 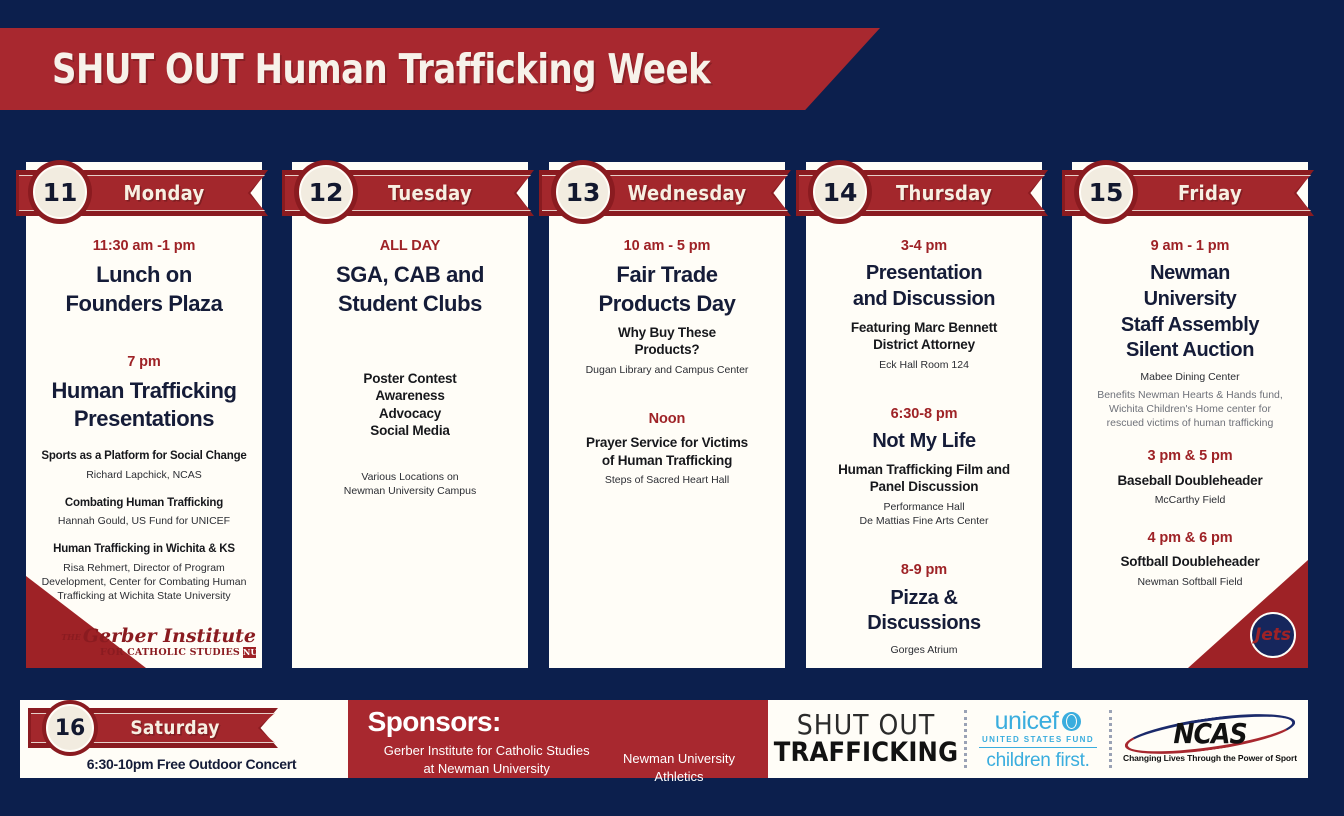 I want to click on day-date-number: 11, so click(x=60, y=192).